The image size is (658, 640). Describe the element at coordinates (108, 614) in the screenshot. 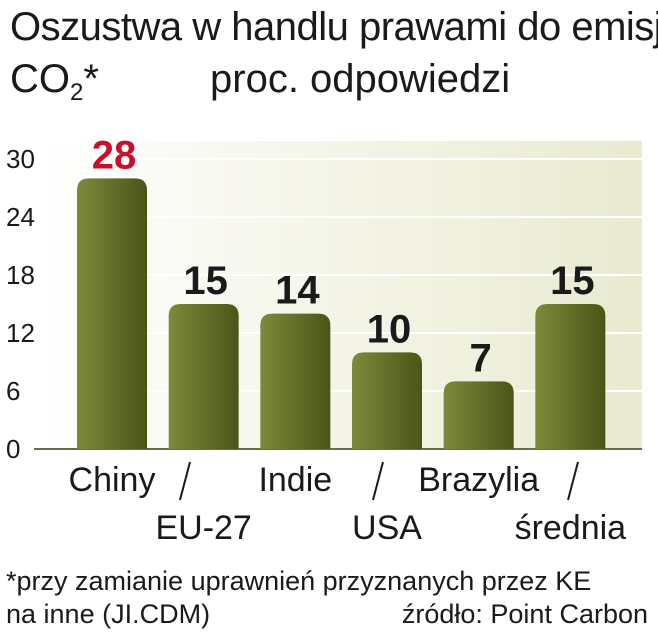

I see `footnote-line-2: na inne (JI.CDM)` at that location.